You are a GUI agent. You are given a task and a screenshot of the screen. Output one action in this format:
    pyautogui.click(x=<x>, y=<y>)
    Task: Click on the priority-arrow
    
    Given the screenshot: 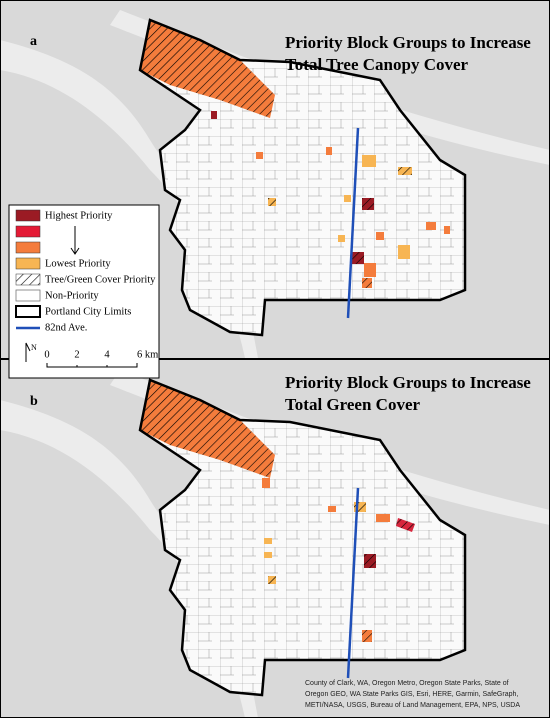 What is the action you would take?
    pyautogui.click(x=75, y=240)
    